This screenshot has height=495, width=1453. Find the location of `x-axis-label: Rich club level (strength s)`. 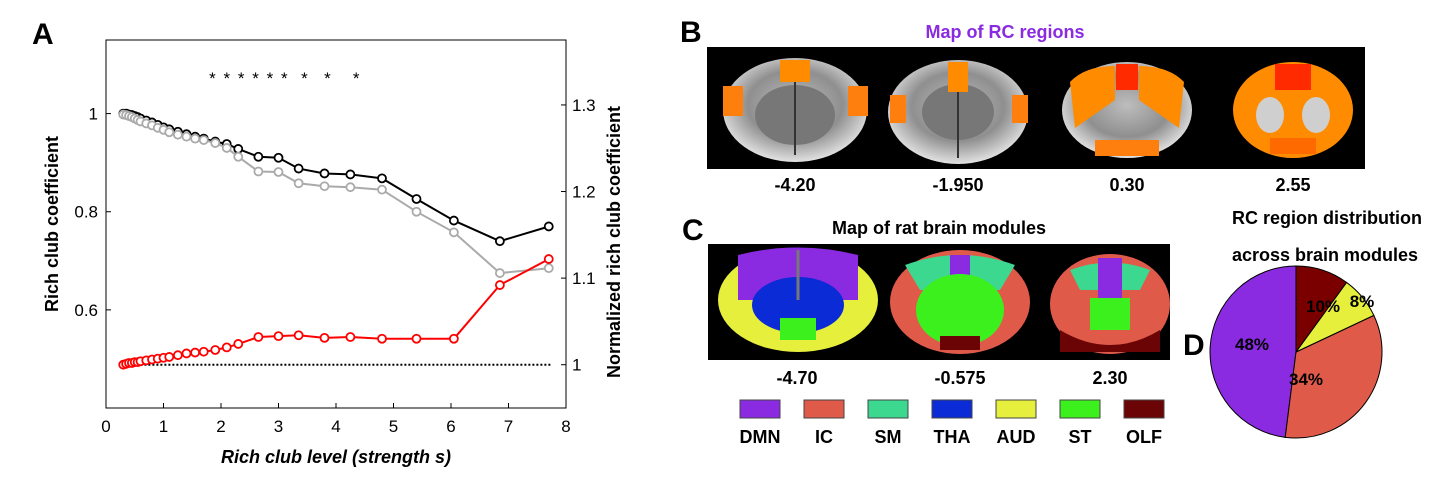

x-axis-label: Rich club level (strength s) is located at coordinates (336, 457).